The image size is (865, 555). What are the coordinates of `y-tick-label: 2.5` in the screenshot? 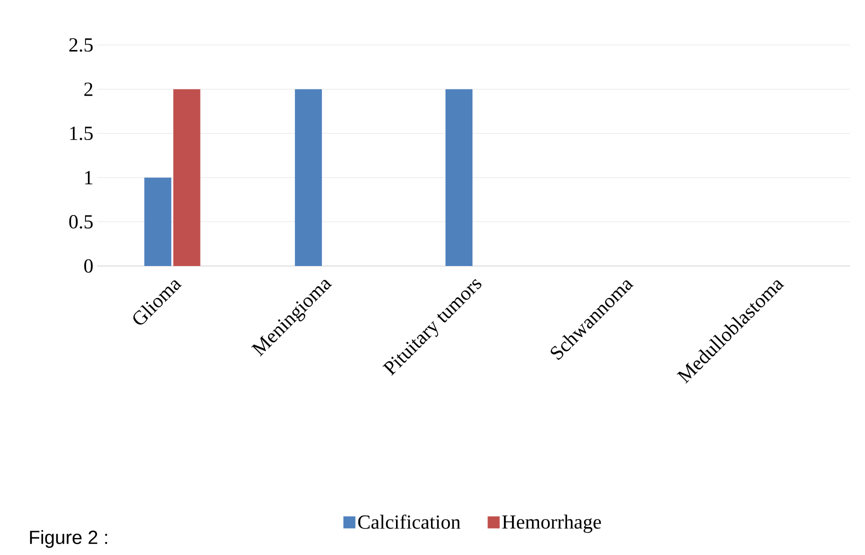 It's located at (81, 45).